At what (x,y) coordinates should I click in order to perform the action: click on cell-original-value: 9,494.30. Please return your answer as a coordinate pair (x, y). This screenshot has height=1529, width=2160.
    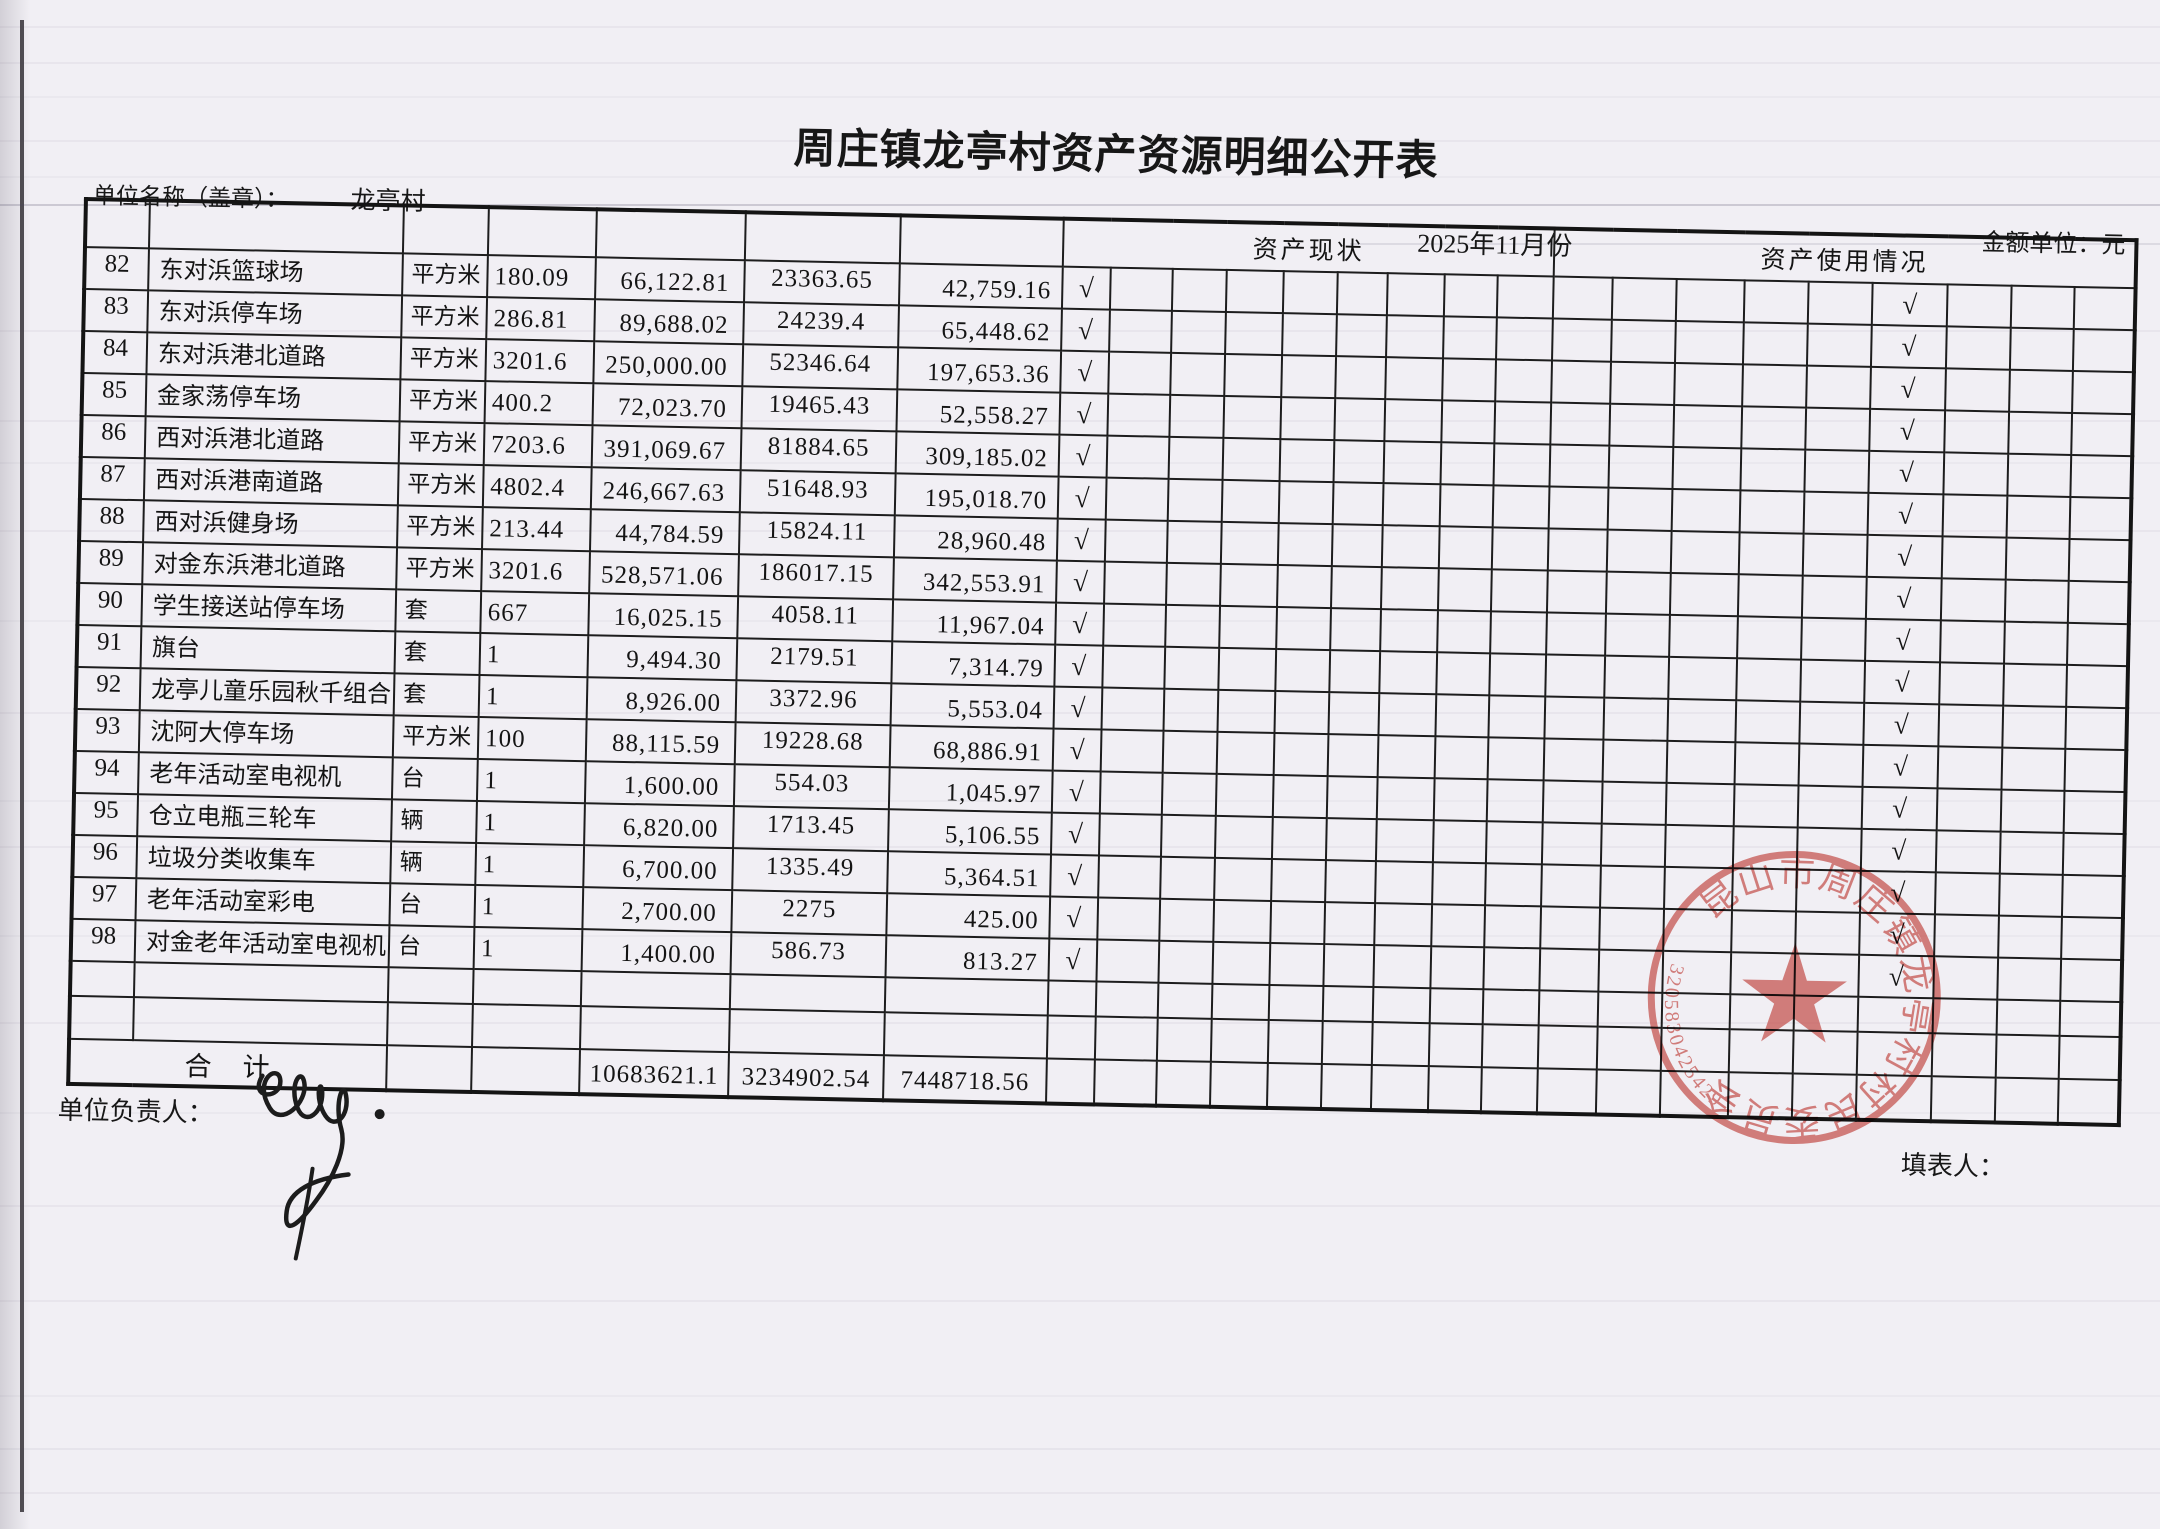
    Looking at the image, I should click on (662, 658).